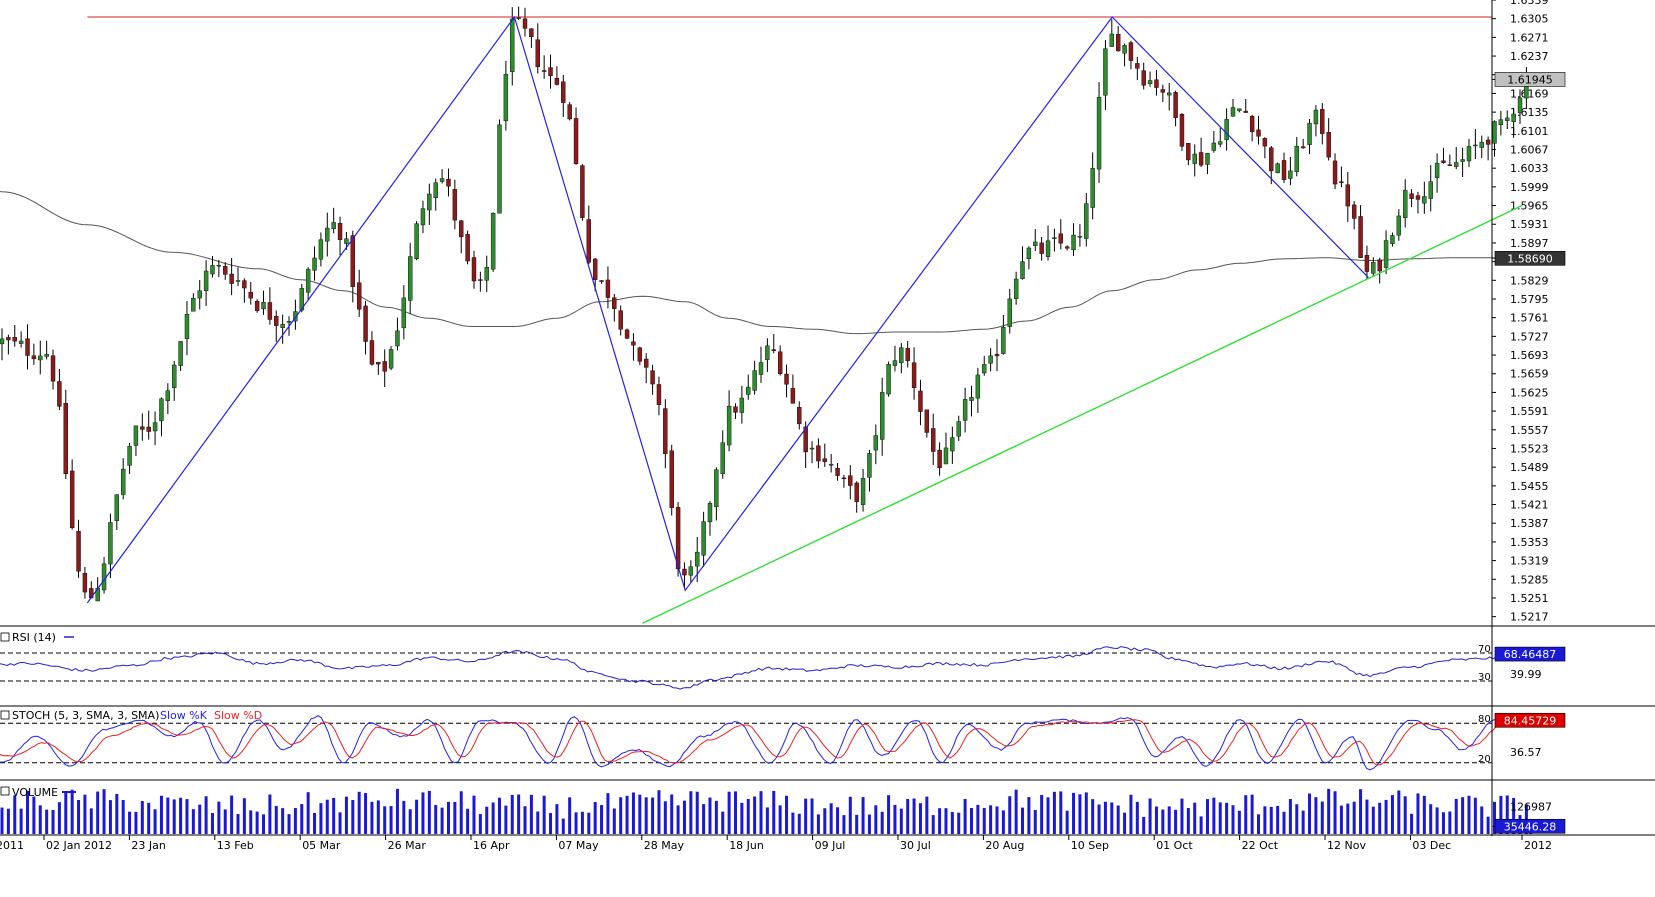 The height and width of the screenshot is (897, 1655). Describe the element at coordinates (1529, 486) in the screenshot. I see `price-tick-label: 1.5455` at that location.